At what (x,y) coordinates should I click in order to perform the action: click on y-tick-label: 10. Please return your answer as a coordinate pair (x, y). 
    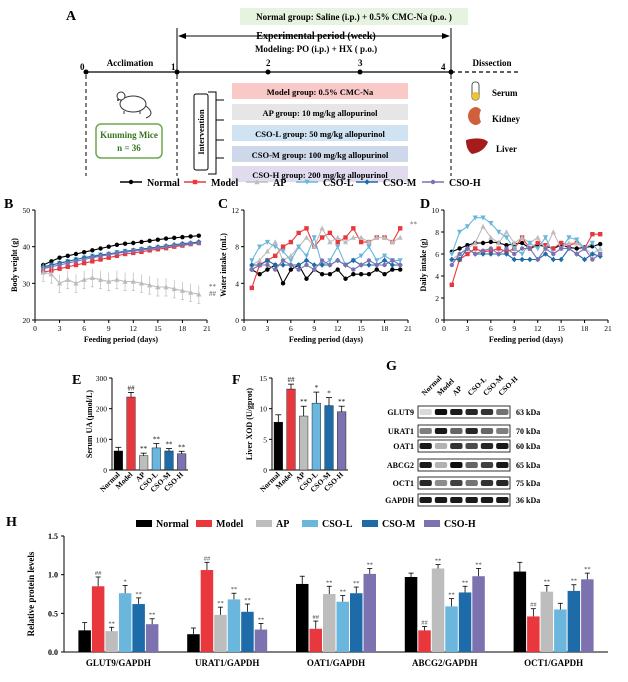
    Looking at the image, I should click on (264, 409).